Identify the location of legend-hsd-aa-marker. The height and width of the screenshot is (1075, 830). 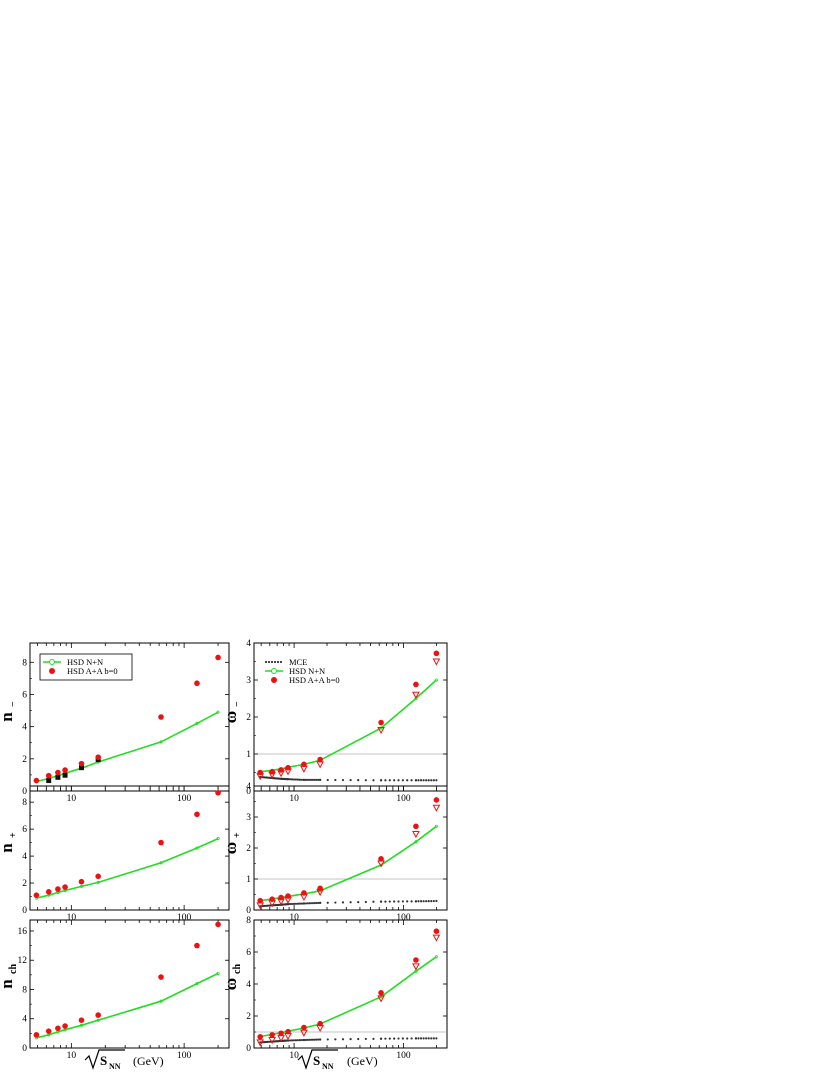
(52, 671).